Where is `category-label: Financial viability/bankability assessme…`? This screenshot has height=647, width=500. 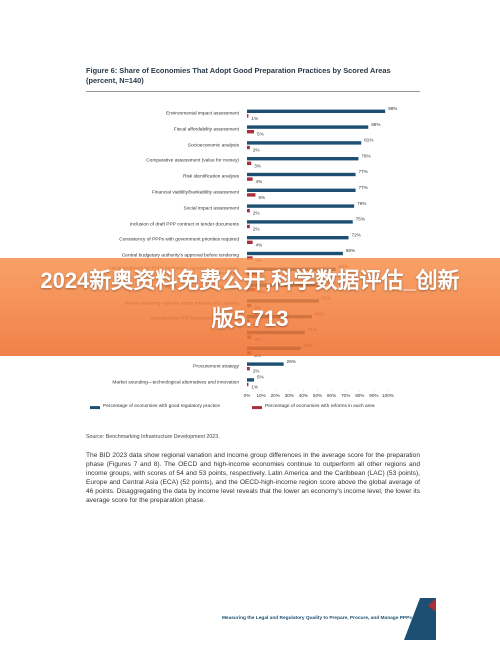 category-label: Financial viability/bankability assessme… is located at coordinates (195, 193).